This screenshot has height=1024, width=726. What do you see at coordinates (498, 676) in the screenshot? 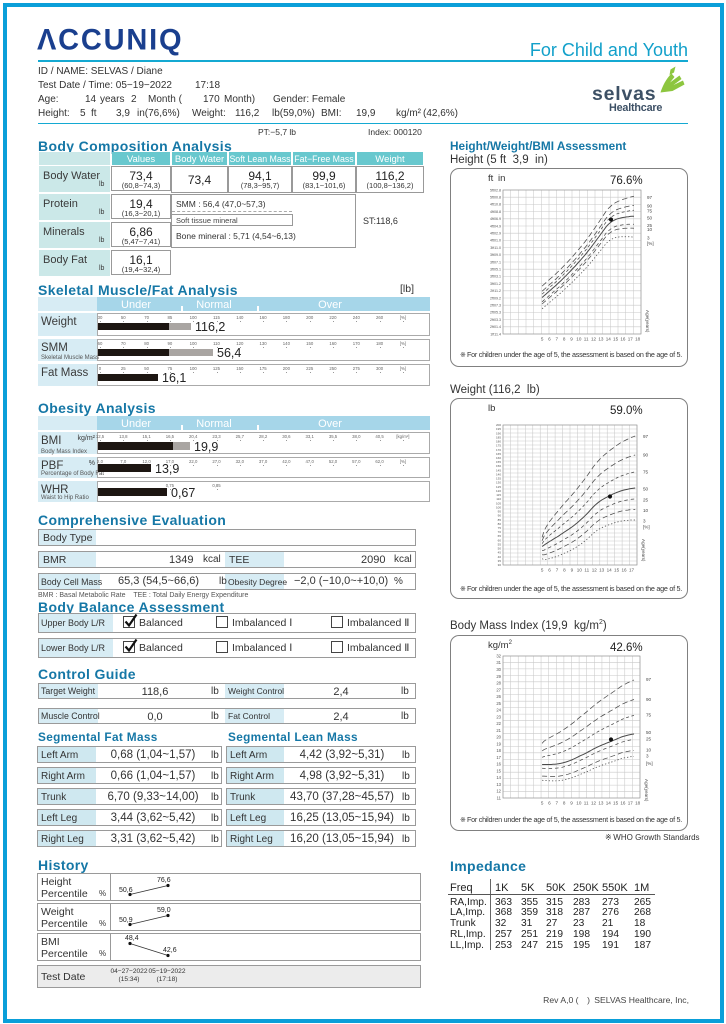
I see `svg-text: 29` at bounding box center [498, 676].